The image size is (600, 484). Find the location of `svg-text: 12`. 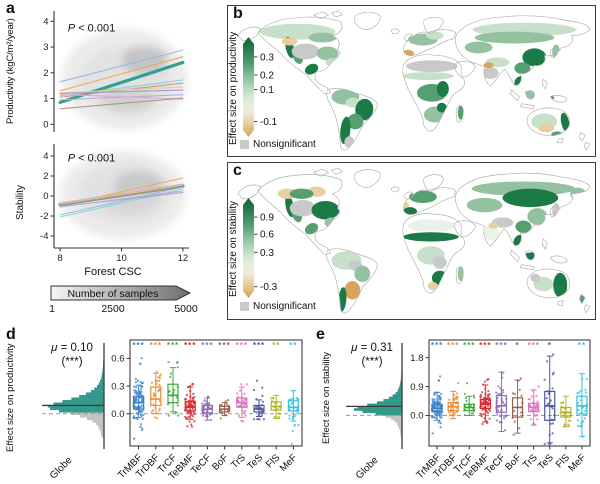

svg-text: 12 is located at coordinates (183, 258).